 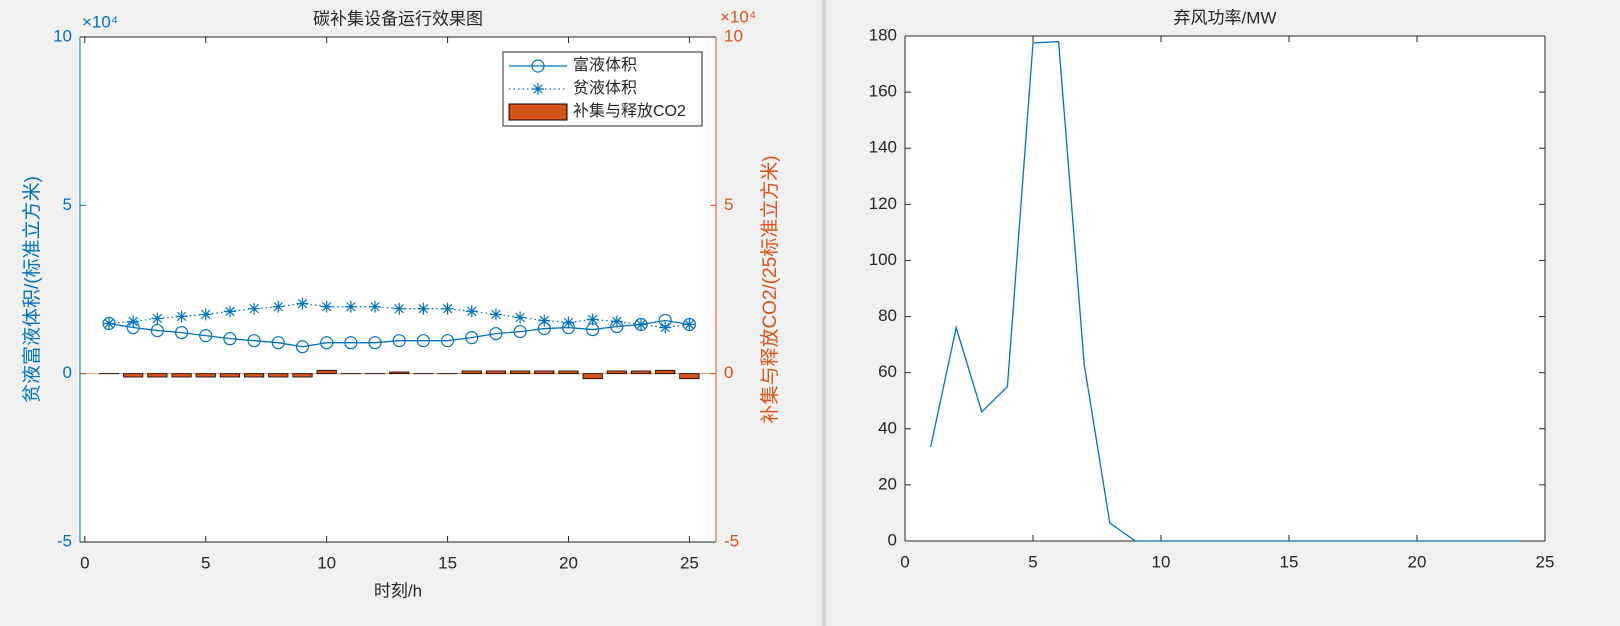 What do you see at coordinates (883, 34) in the screenshot?
I see `y-tick-label: 180` at bounding box center [883, 34].